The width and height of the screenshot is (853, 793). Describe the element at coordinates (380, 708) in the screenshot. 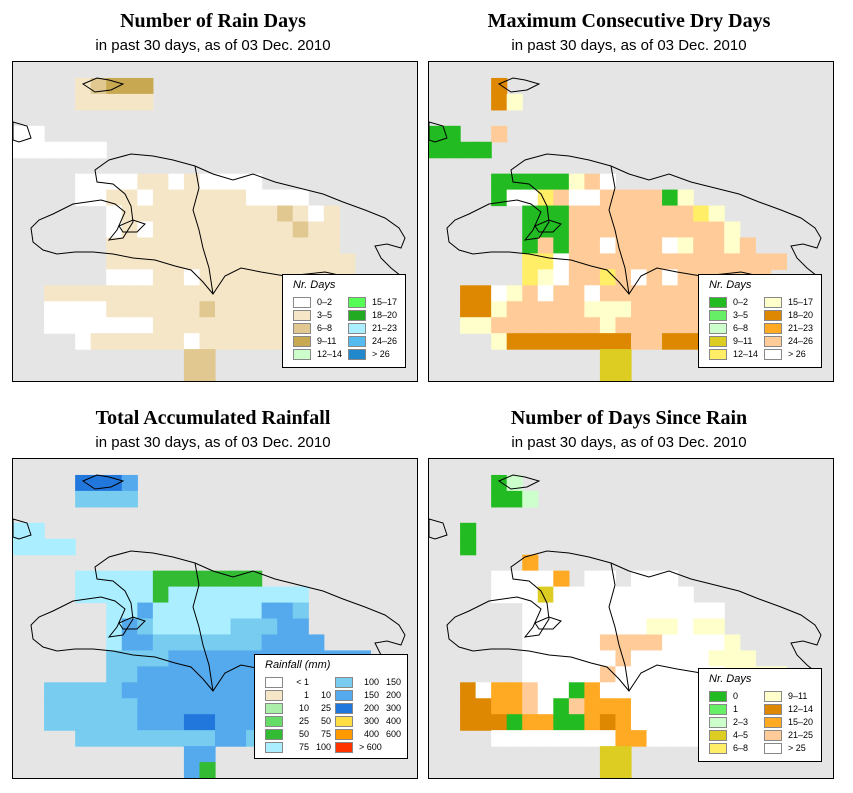

I see `legend-label: 200 300` at that location.